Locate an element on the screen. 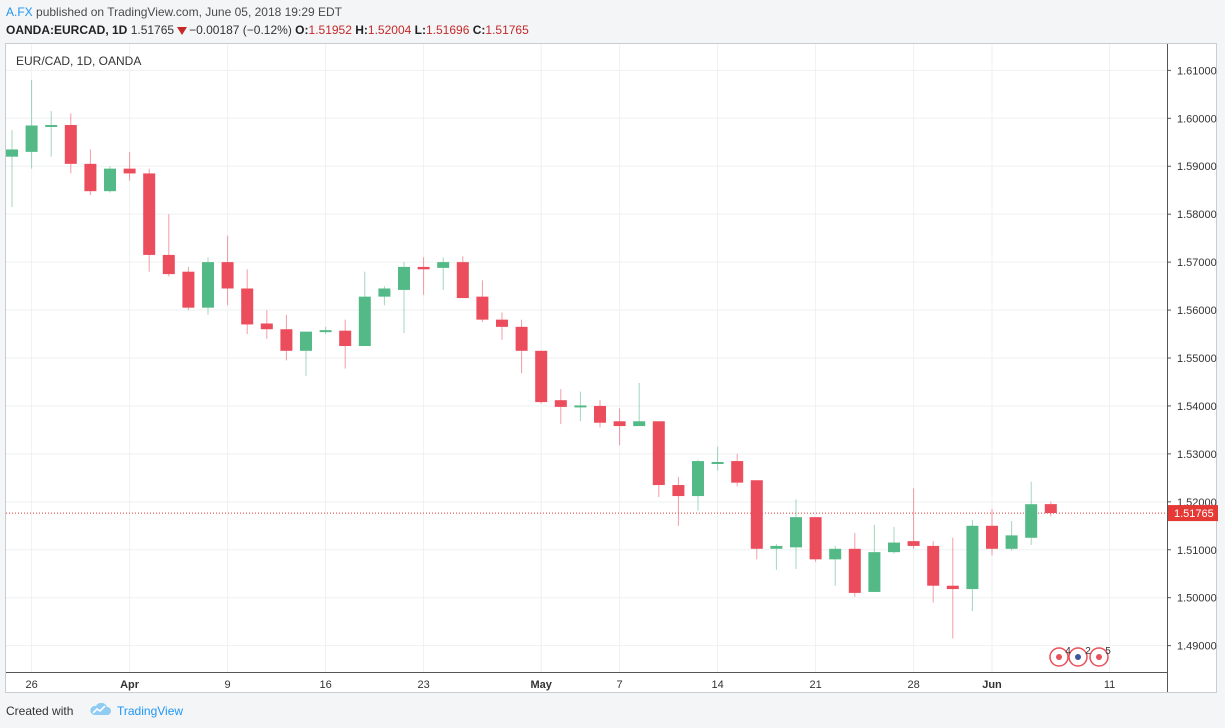 The image size is (1225, 728). x-tick-label: Jun is located at coordinates (992, 685).